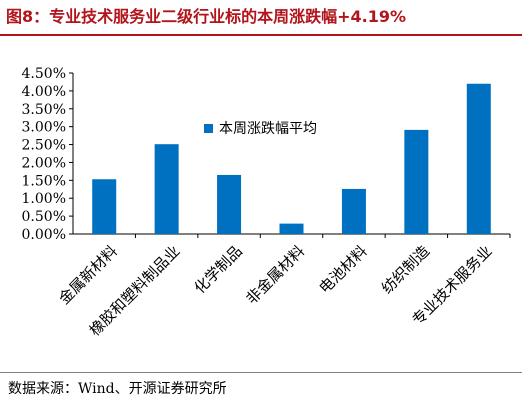  Describe the element at coordinates (218, 269) in the screenshot. I see `x-tick-label: 化学制品` at that location.